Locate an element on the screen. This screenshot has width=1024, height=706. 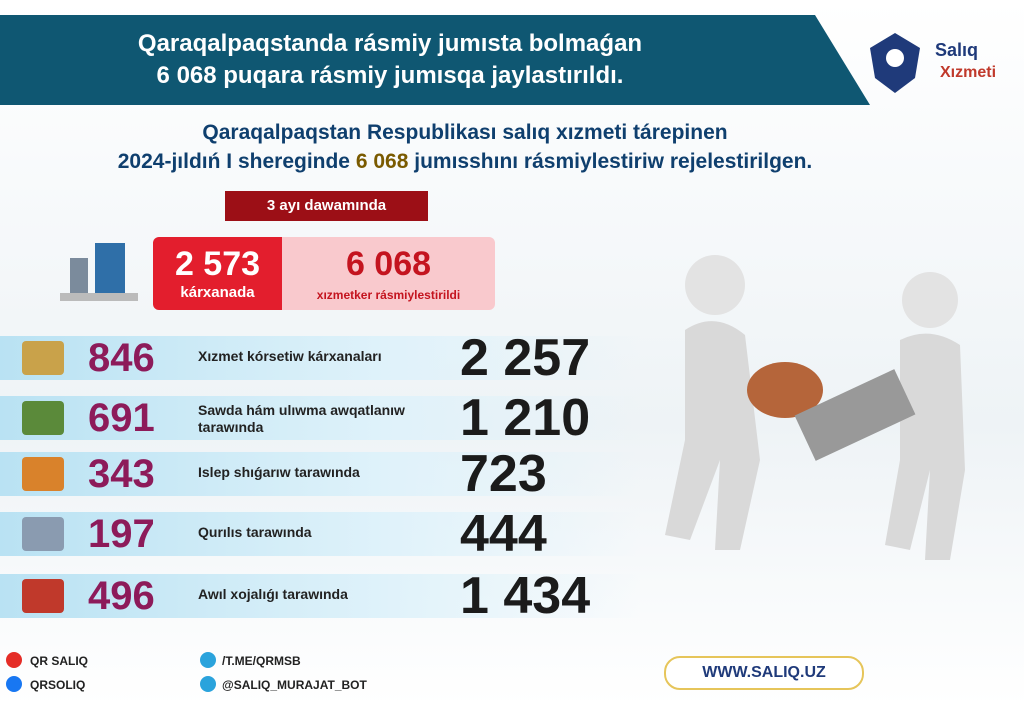
youtube-text: QR SALIQ is located at coordinates (59, 661).